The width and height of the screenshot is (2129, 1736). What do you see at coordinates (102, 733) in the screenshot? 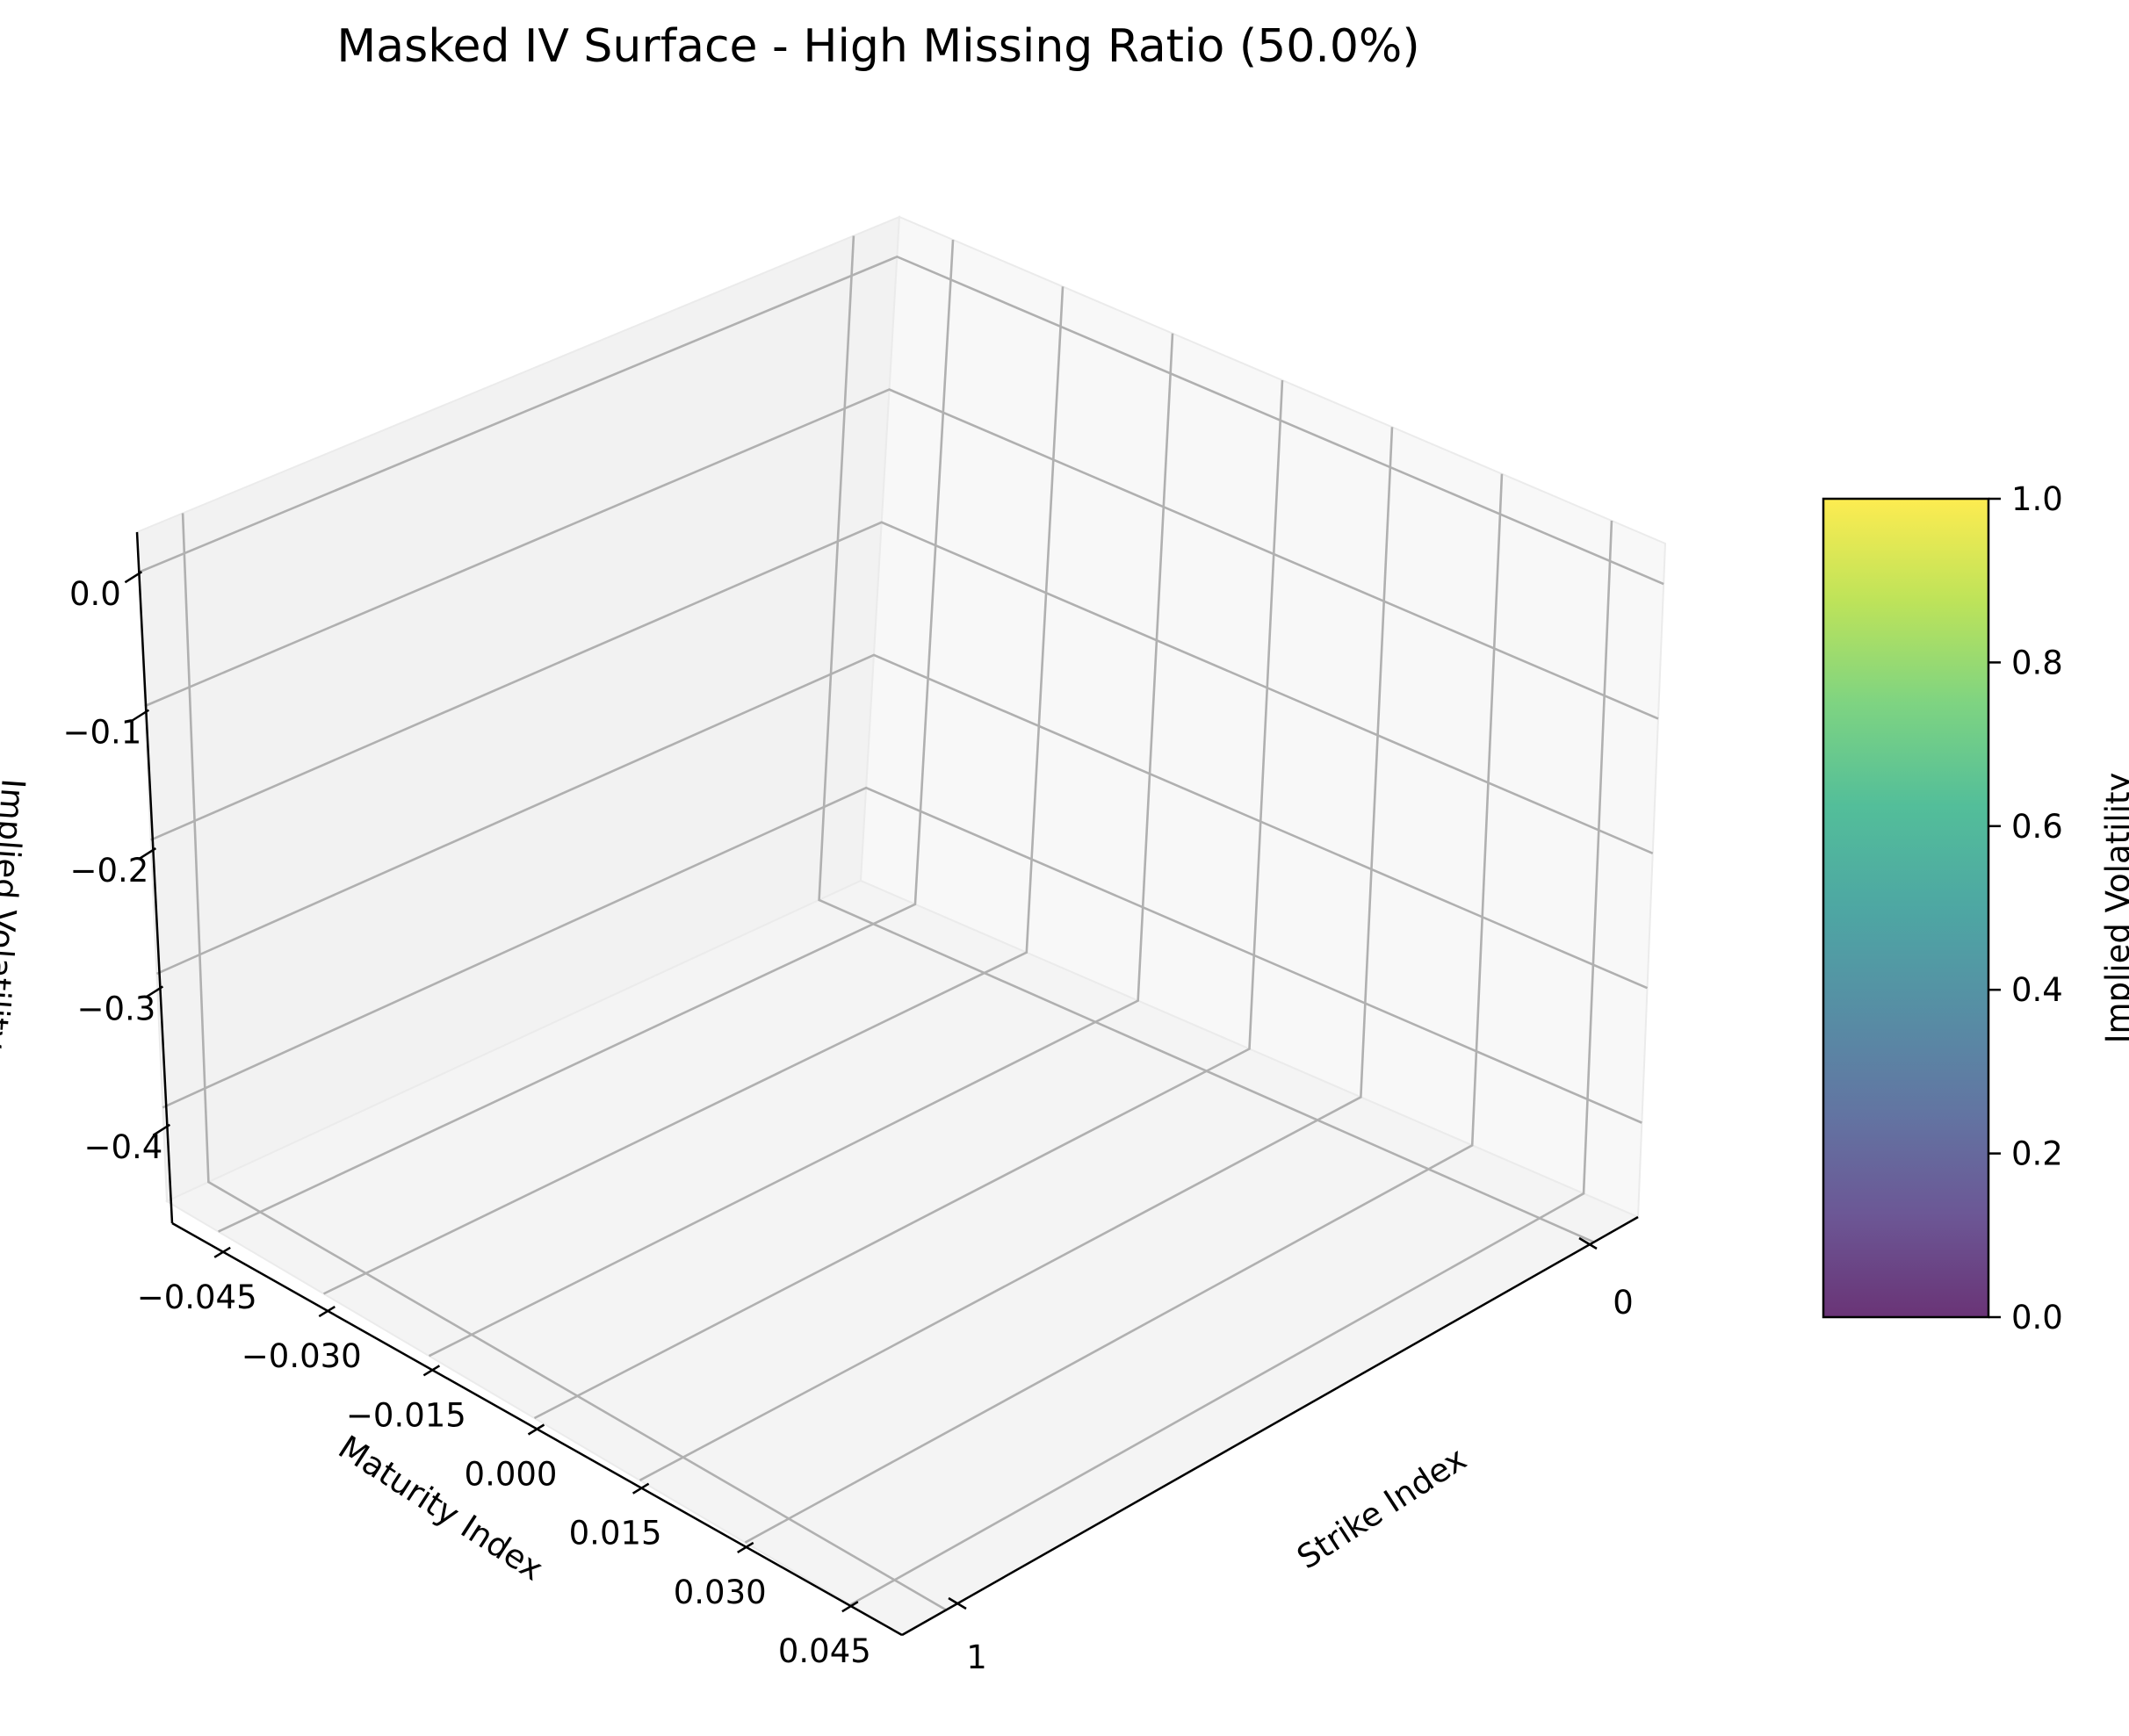
I see `z-tick-label: −0.1` at bounding box center [102, 733].